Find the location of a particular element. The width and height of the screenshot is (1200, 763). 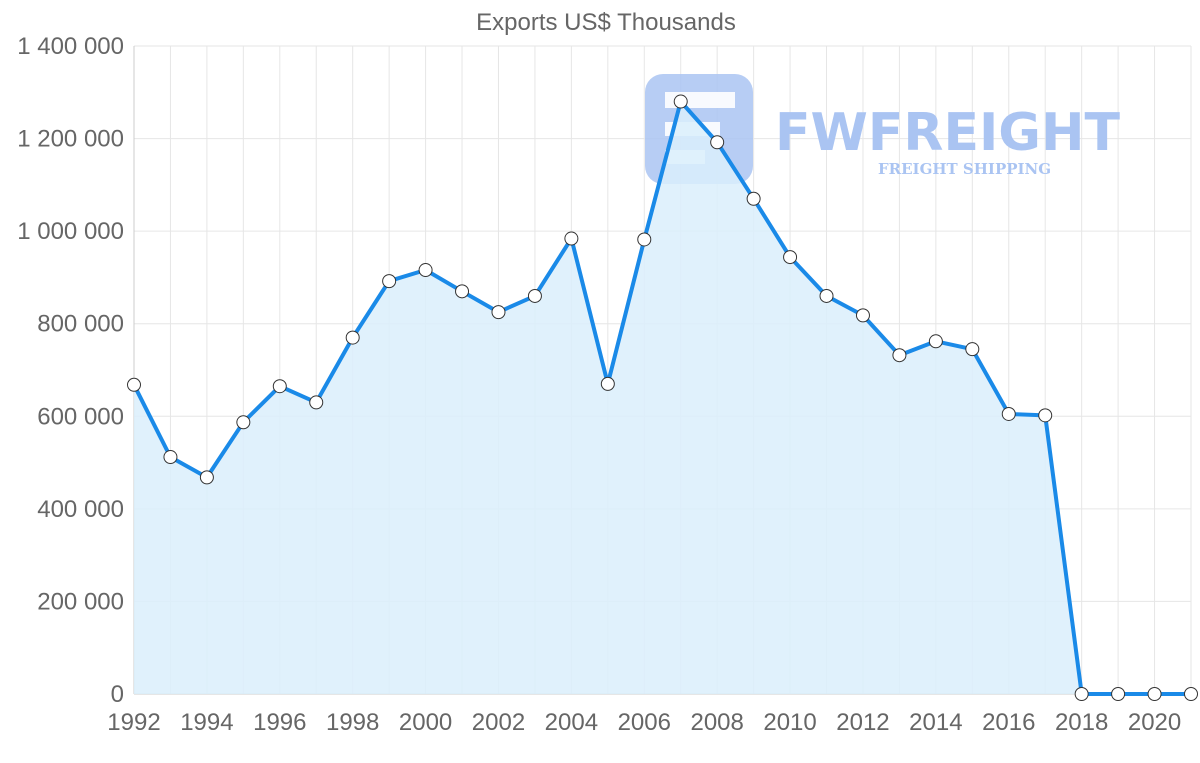

data-point-2021 is located at coordinates (1191, 694).